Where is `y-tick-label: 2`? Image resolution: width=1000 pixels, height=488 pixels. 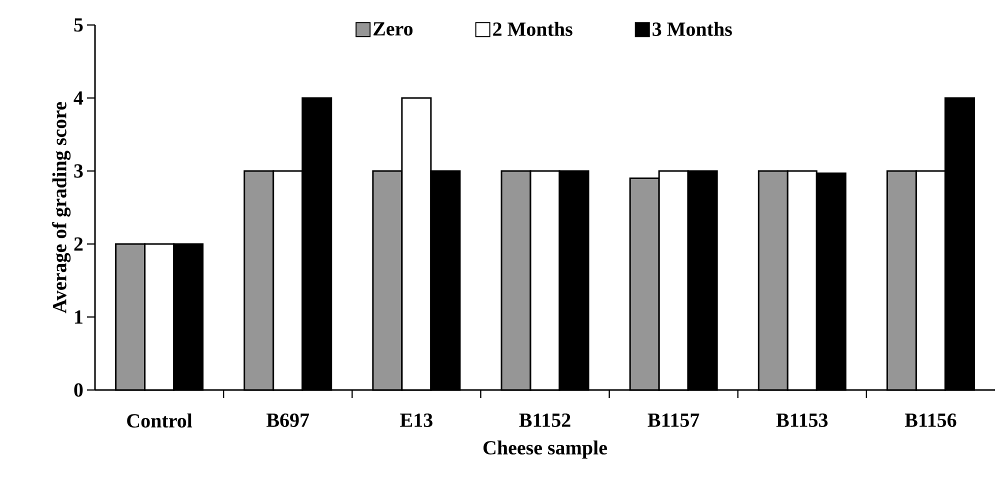 y-tick-label: 2 is located at coordinates (78, 244).